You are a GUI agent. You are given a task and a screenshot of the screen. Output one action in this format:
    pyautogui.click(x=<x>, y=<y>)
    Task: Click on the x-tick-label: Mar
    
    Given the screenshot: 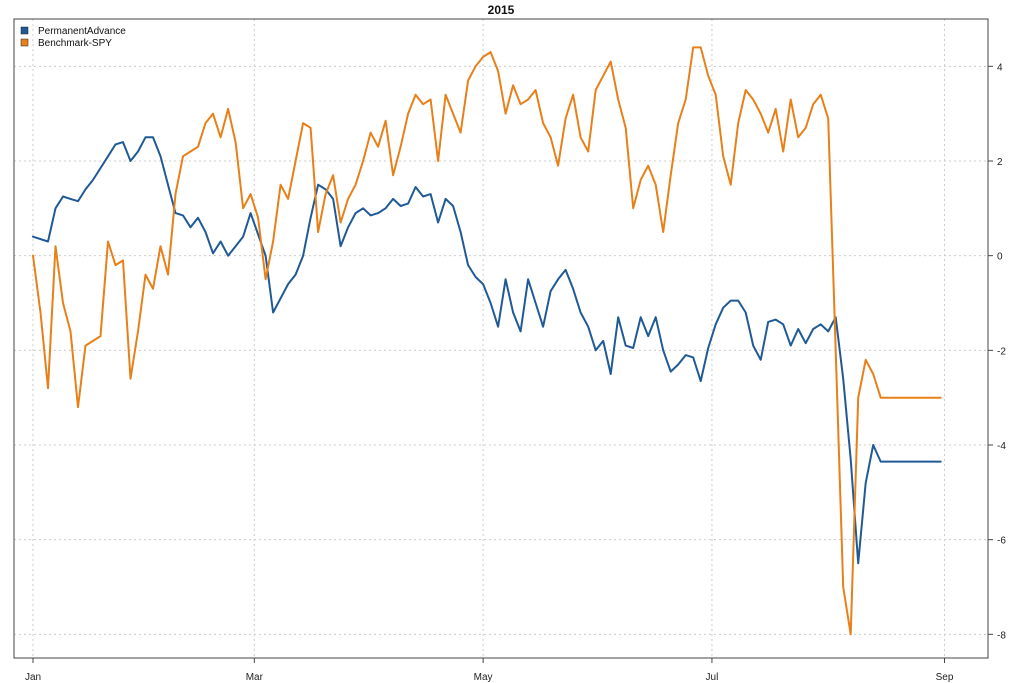 What is the action you would take?
    pyautogui.click(x=255, y=677)
    